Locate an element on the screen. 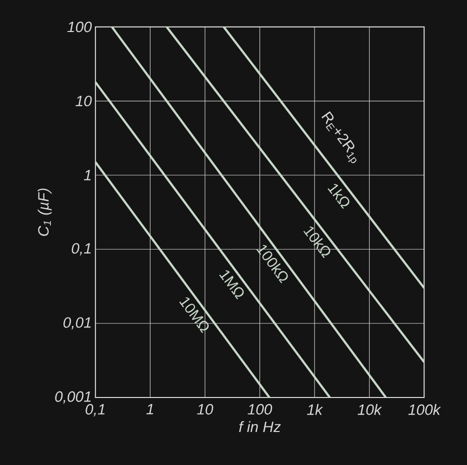 Image resolution: width=467 pixels, height=465 pixels. y-tick-label: 0,001 is located at coordinates (73, 397).